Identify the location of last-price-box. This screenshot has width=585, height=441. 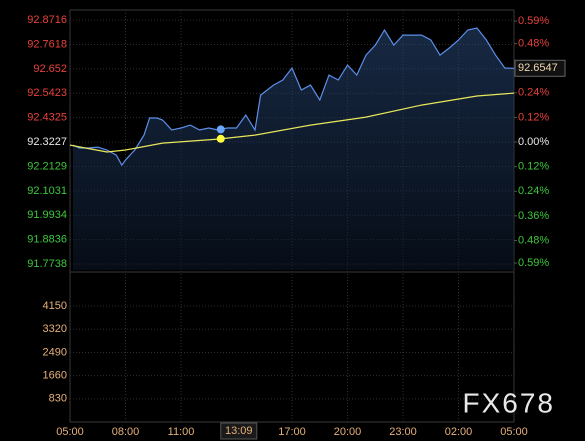
(540, 68).